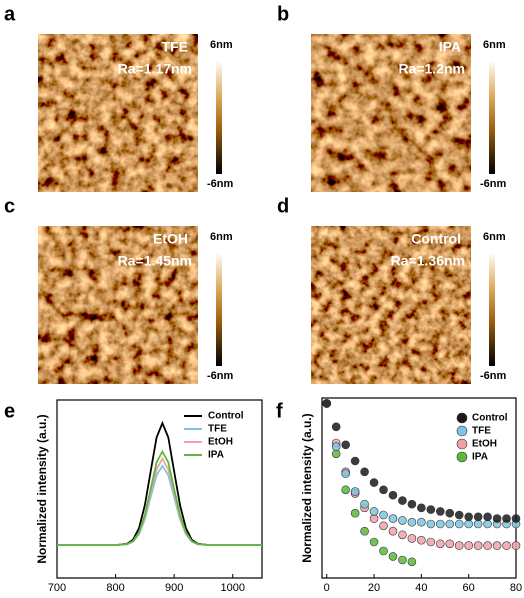 The image size is (524, 598). I want to click on x-tick-label: 20, so click(374, 588).